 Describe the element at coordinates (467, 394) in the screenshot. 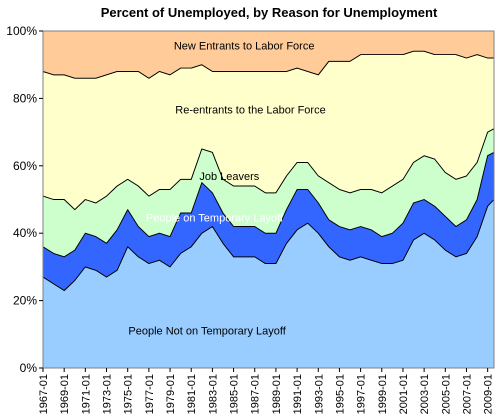

I see `x-tick-label: 2007-01` at that location.